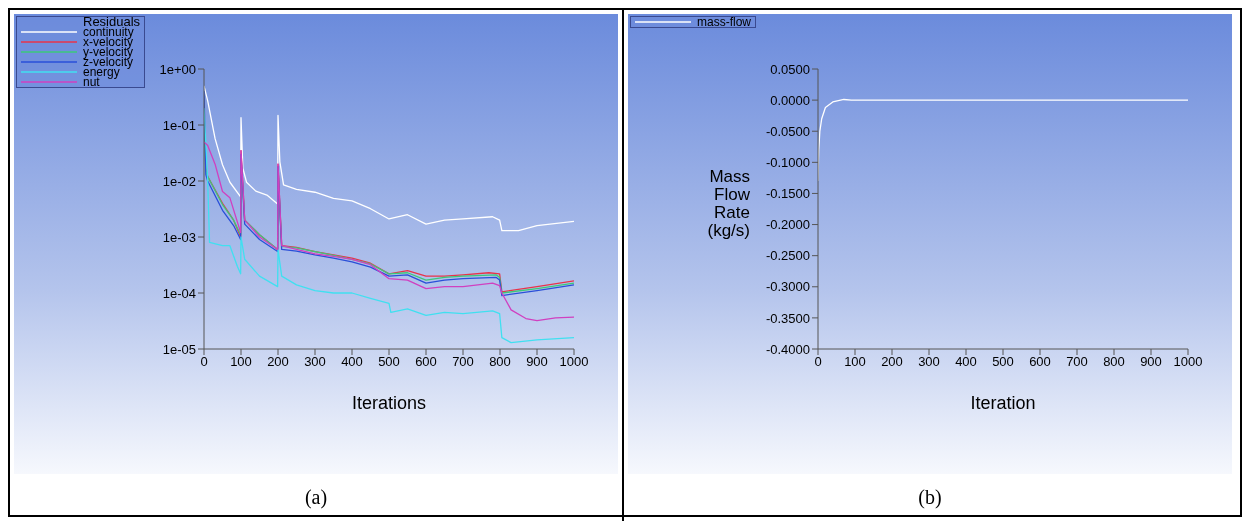 The height and width of the screenshot is (521, 1250). What do you see at coordinates (179, 293) in the screenshot?
I see `y-tick-label: 1e-04` at bounding box center [179, 293].